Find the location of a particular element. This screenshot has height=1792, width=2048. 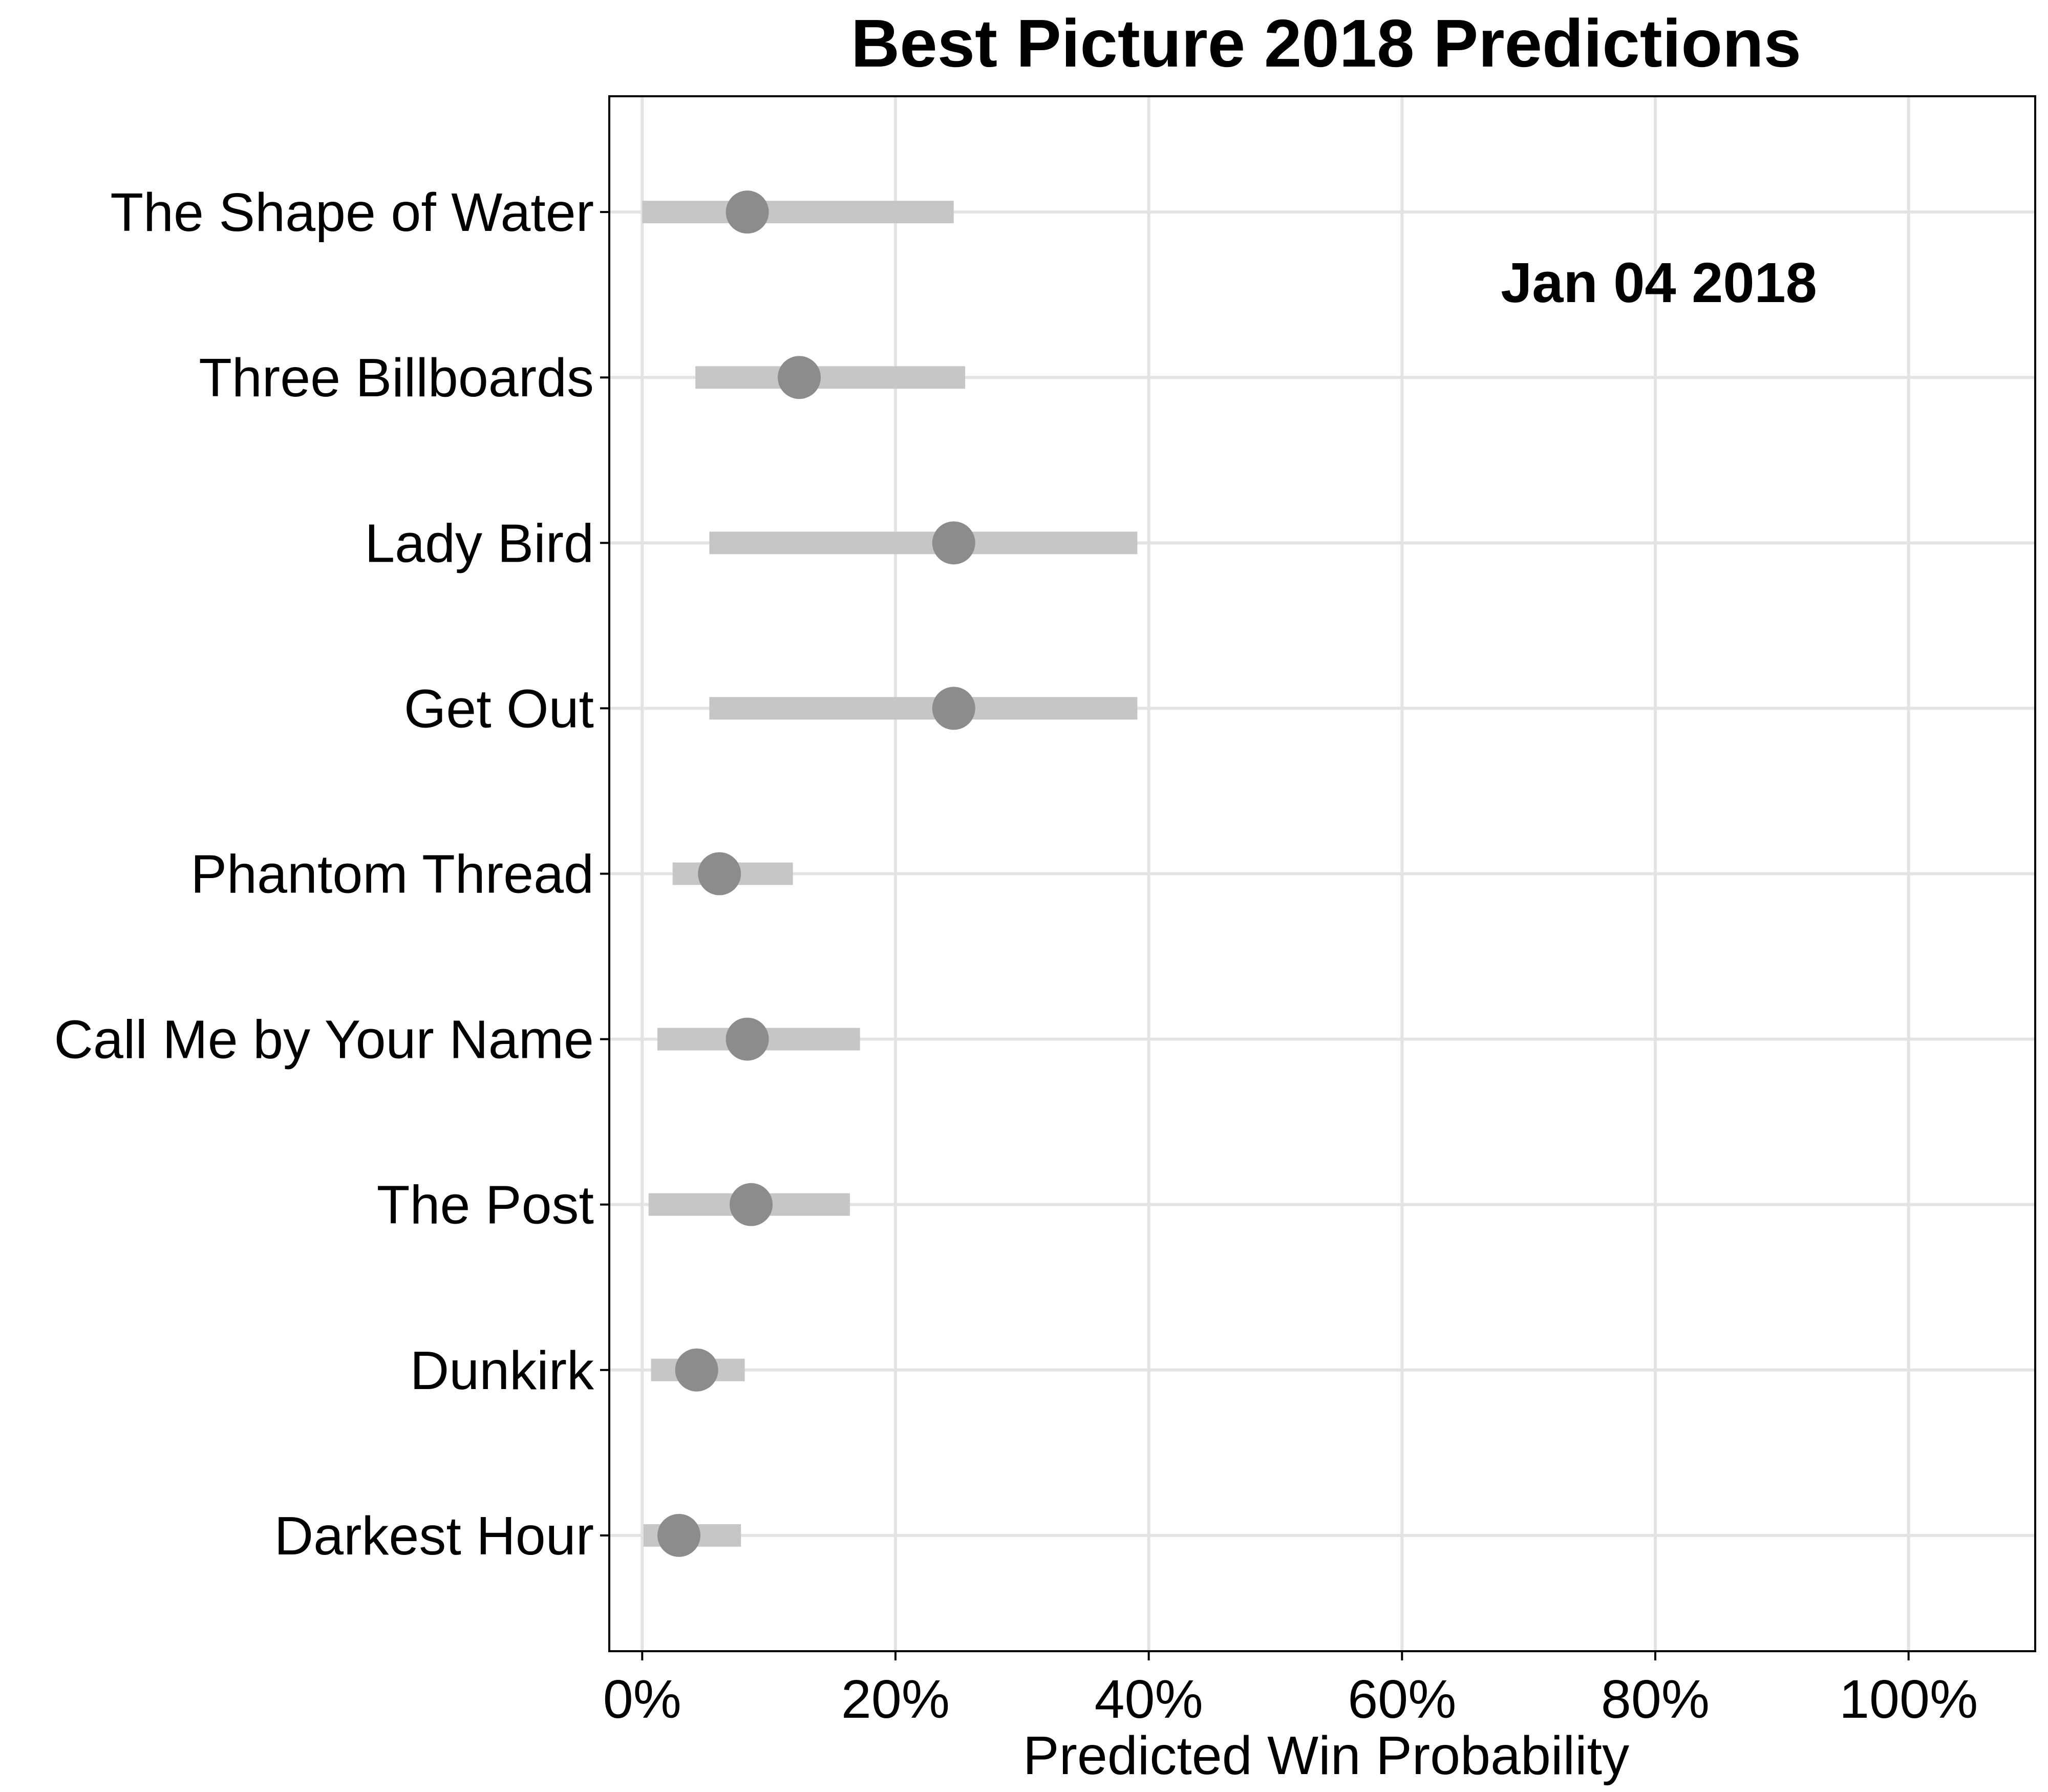

category-label: The Shape of Water is located at coordinates (352, 212).